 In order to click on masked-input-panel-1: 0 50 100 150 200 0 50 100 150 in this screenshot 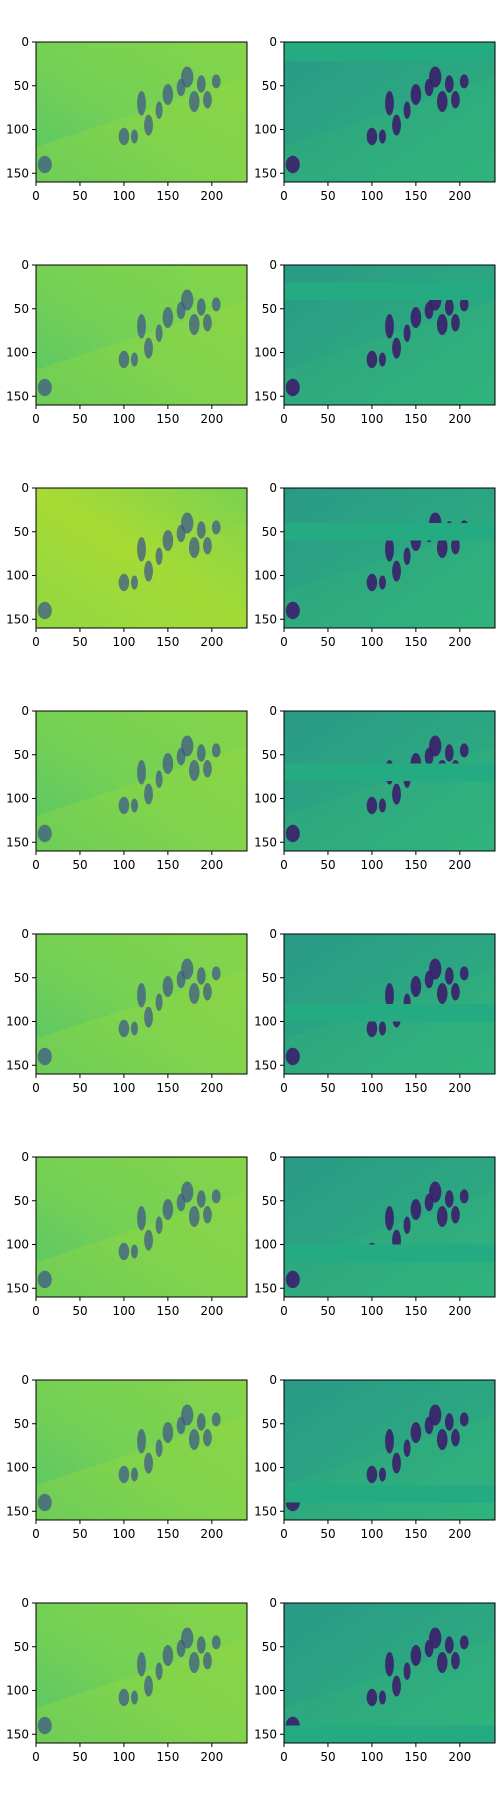, I will do `click(375, 119)`.